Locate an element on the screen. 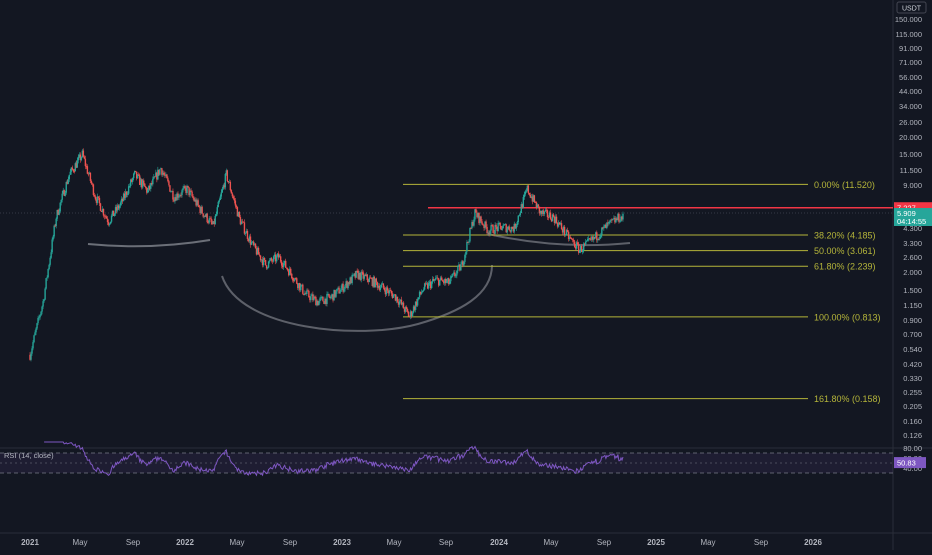  time-tick-label: 2025 is located at coordinates (656, 542).